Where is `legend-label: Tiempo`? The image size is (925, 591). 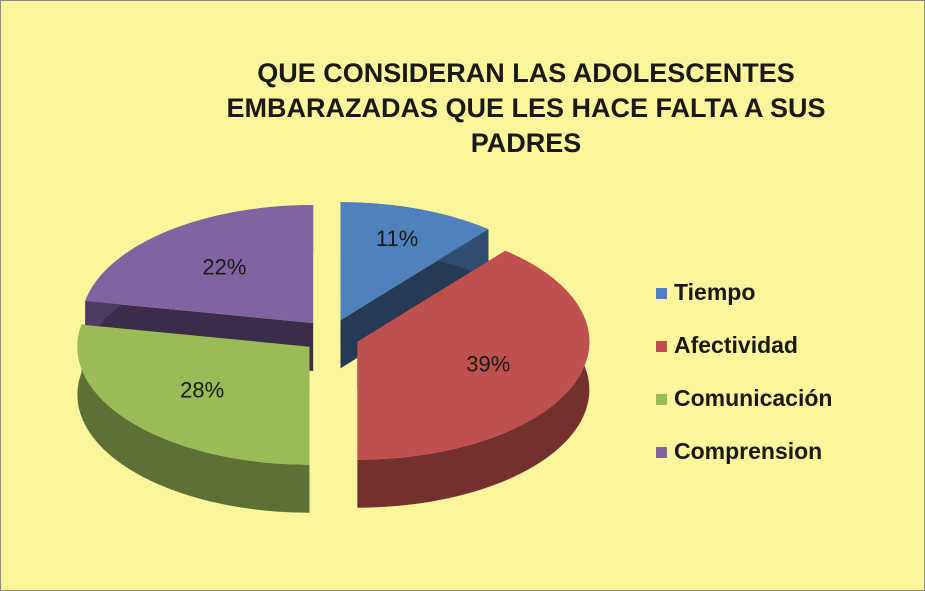
legend-label: Tiempo is located at coordinates (714, 292).